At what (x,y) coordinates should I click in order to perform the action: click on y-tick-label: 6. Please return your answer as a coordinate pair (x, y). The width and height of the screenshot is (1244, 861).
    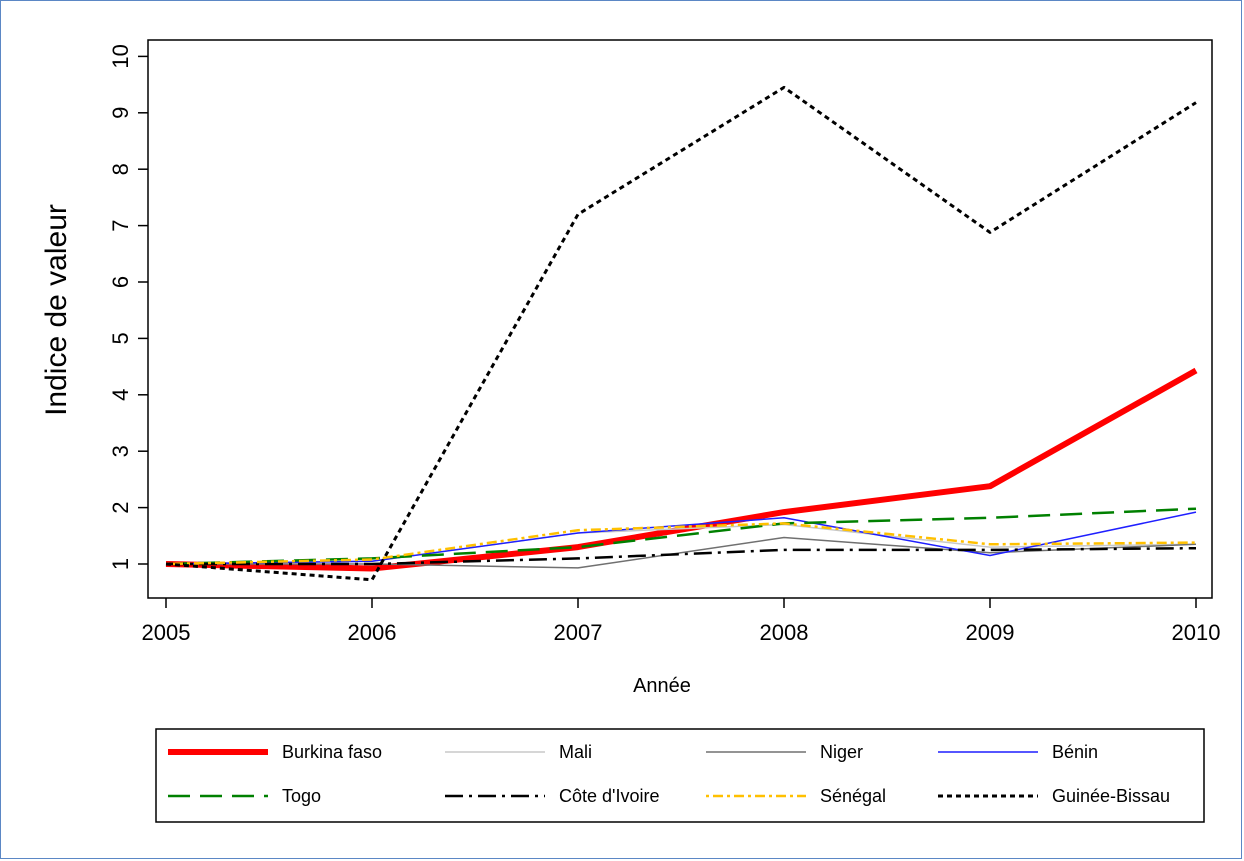
    Looking at the image, I should click on (120, 282).